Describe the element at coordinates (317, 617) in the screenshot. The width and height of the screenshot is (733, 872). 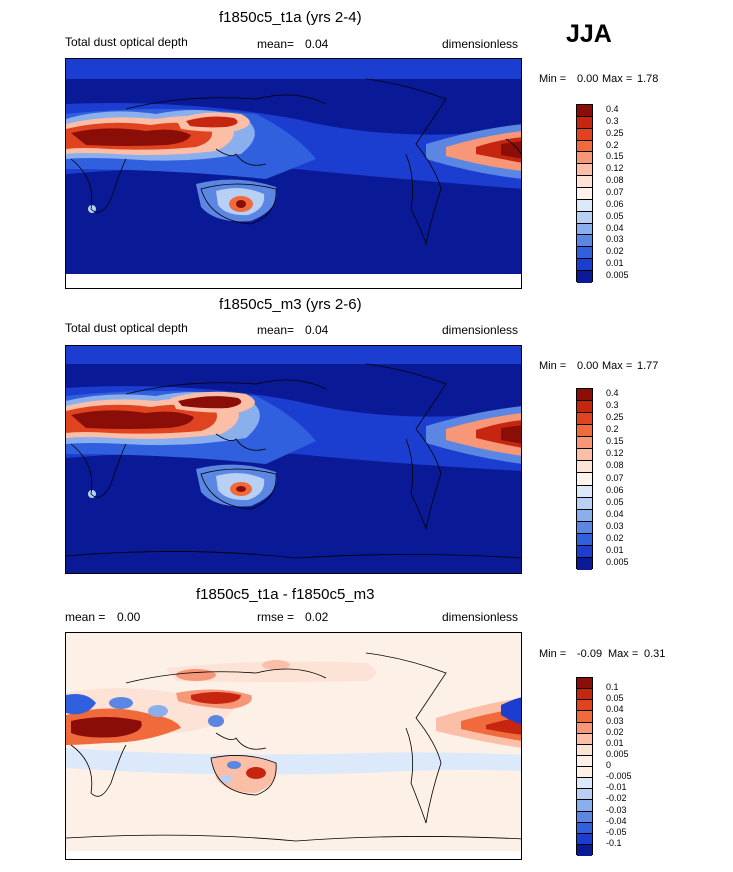
I see `panel3-rmse-value: 0.02` at that location.